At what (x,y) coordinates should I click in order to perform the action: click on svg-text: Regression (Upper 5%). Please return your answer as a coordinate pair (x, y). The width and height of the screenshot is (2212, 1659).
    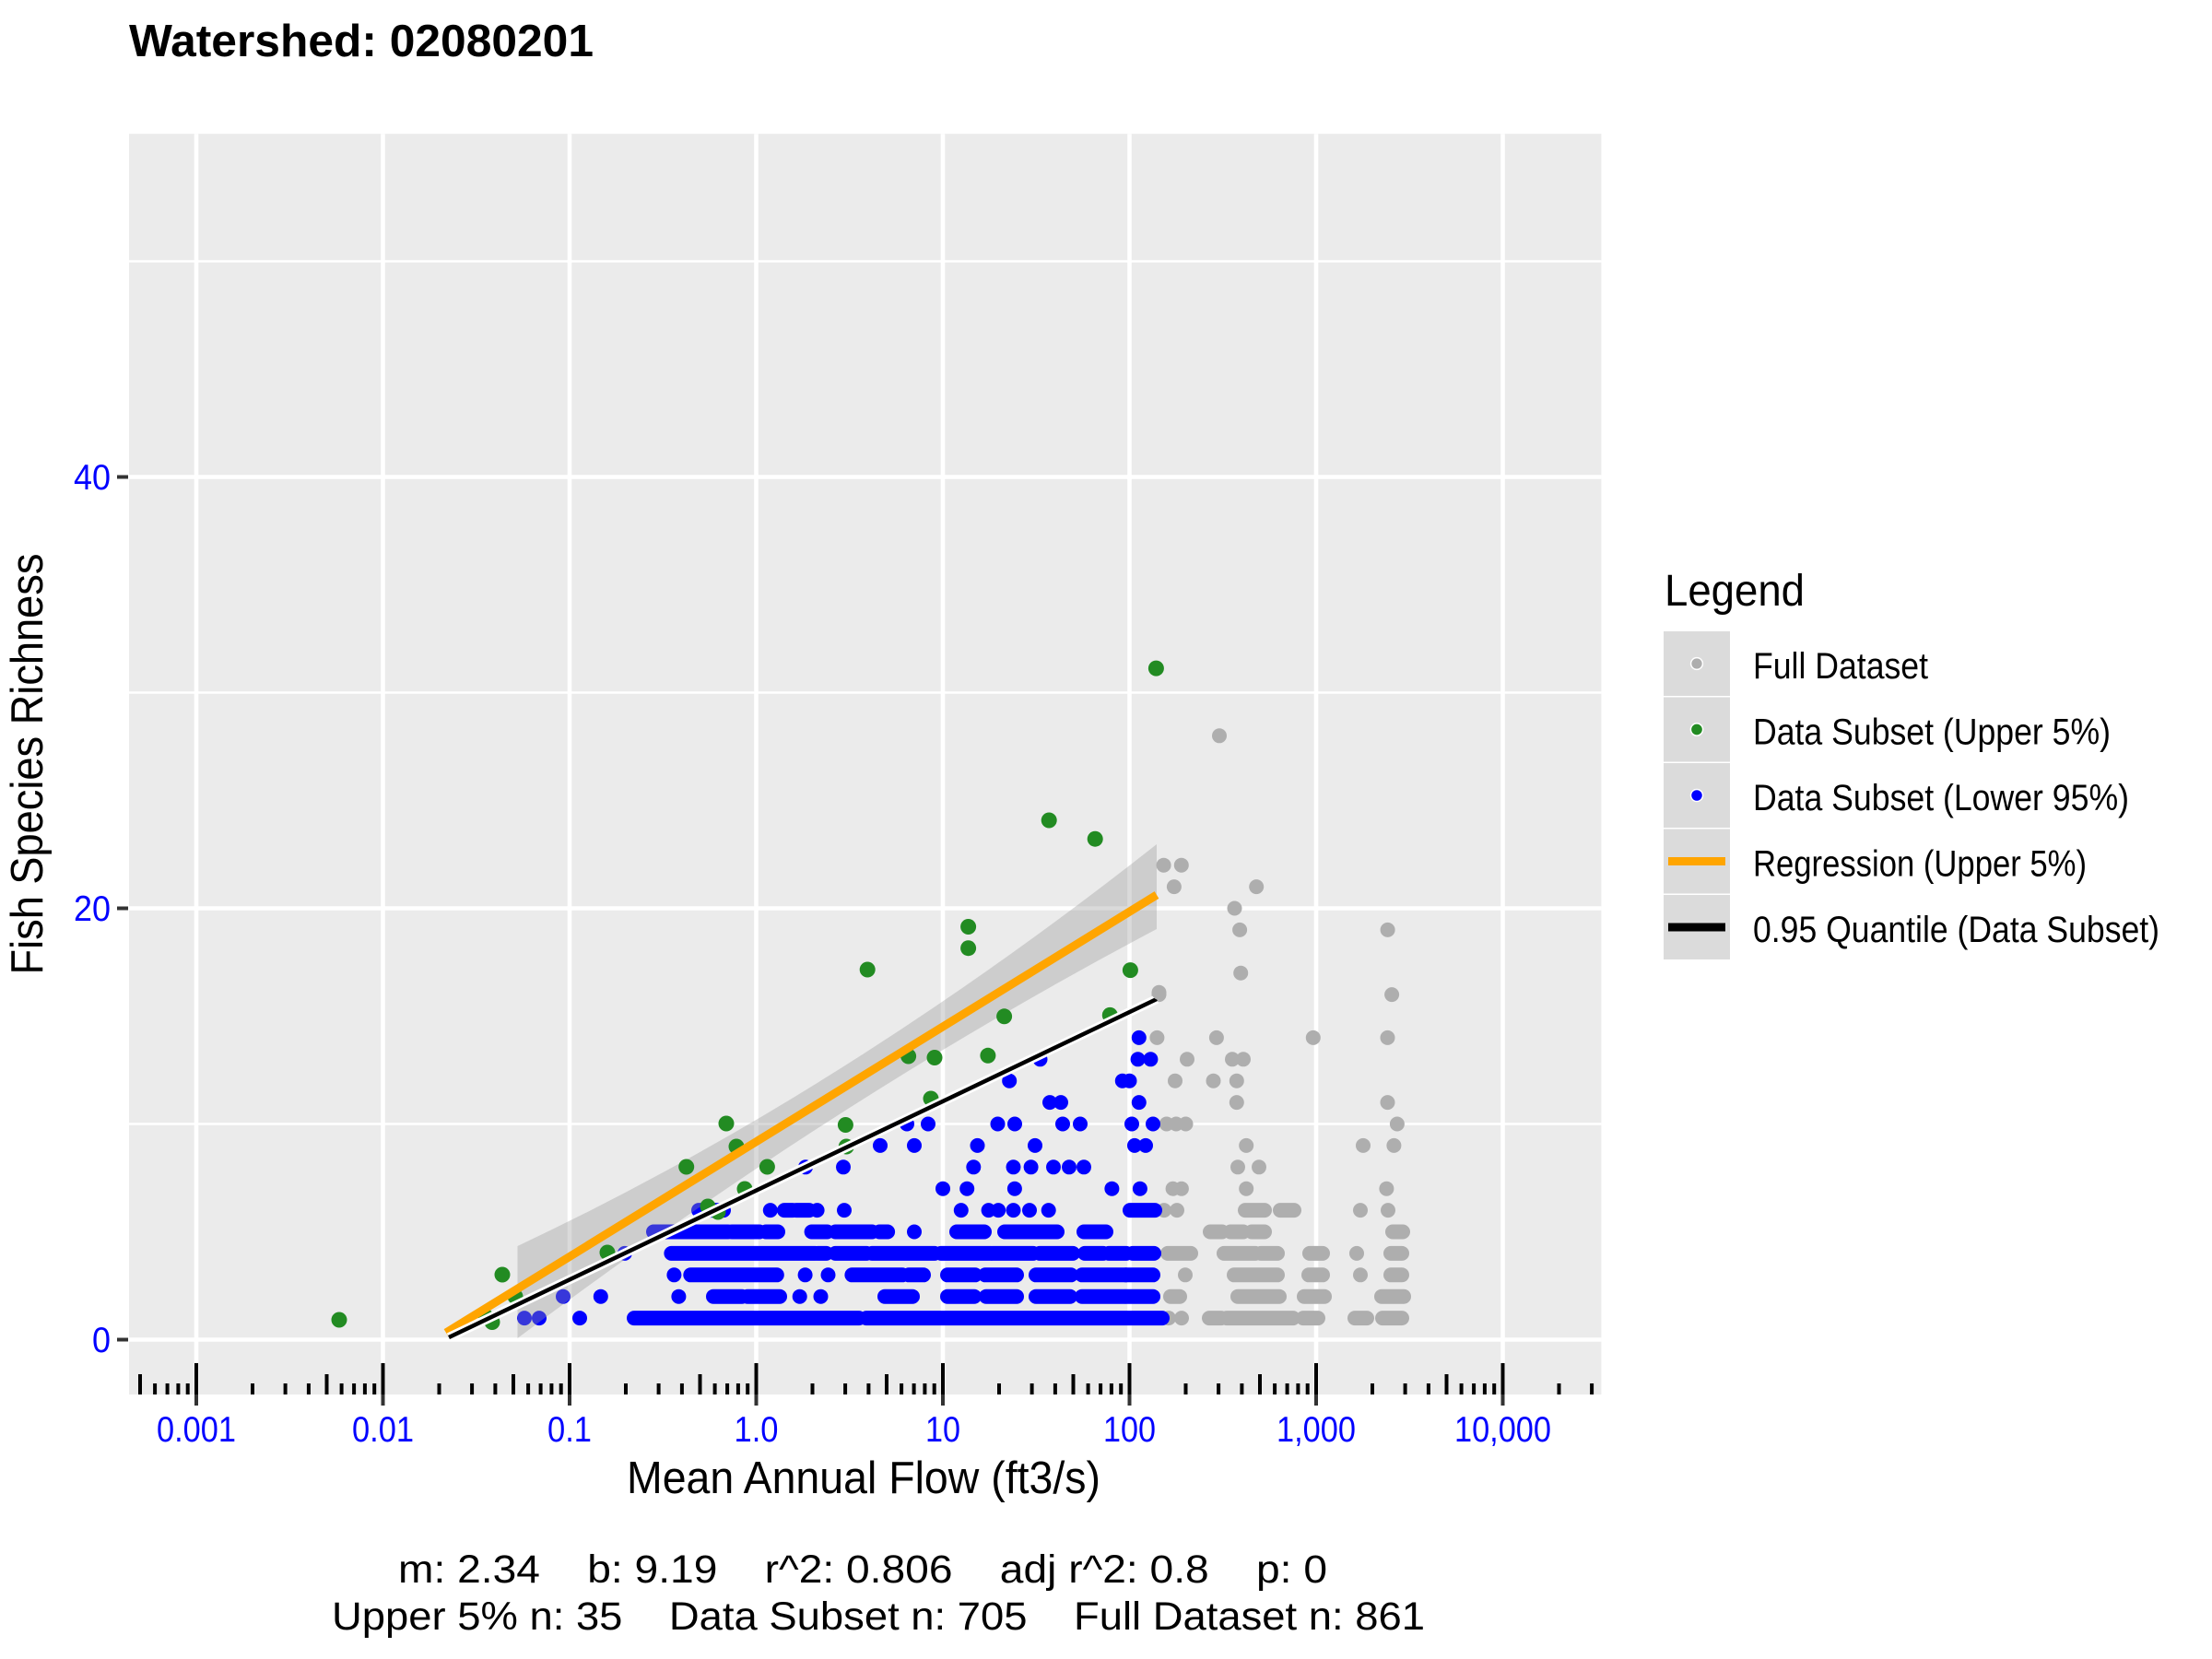
    Looking at the image, I should click on (1920, 864).